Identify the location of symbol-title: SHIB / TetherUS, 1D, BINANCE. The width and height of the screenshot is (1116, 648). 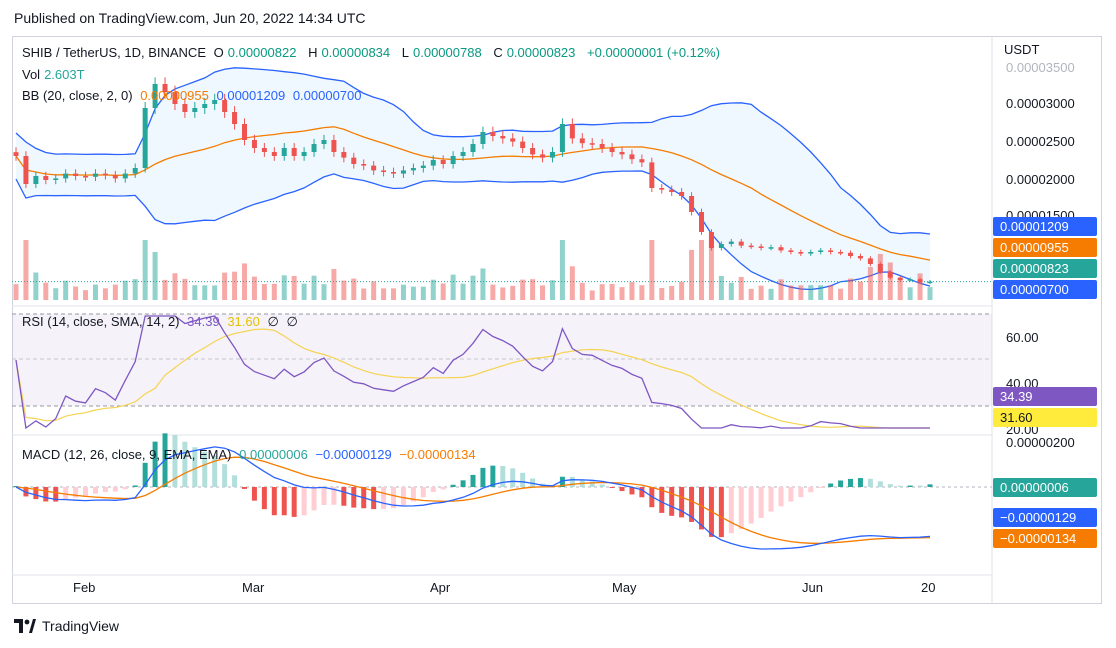
(114, 52).